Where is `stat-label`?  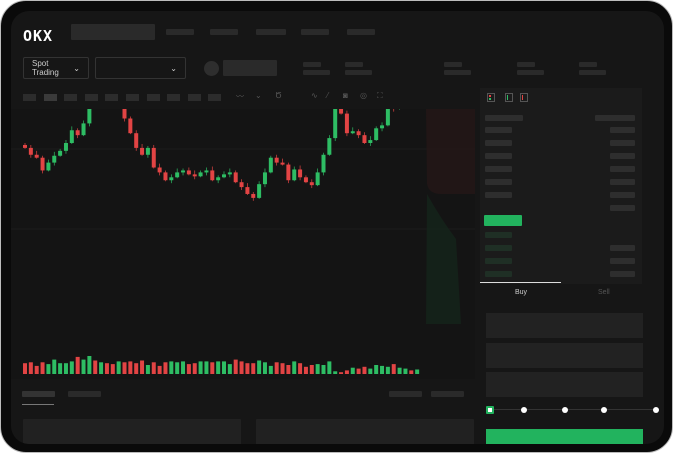
stat-label is located at coordinates (453, 64).